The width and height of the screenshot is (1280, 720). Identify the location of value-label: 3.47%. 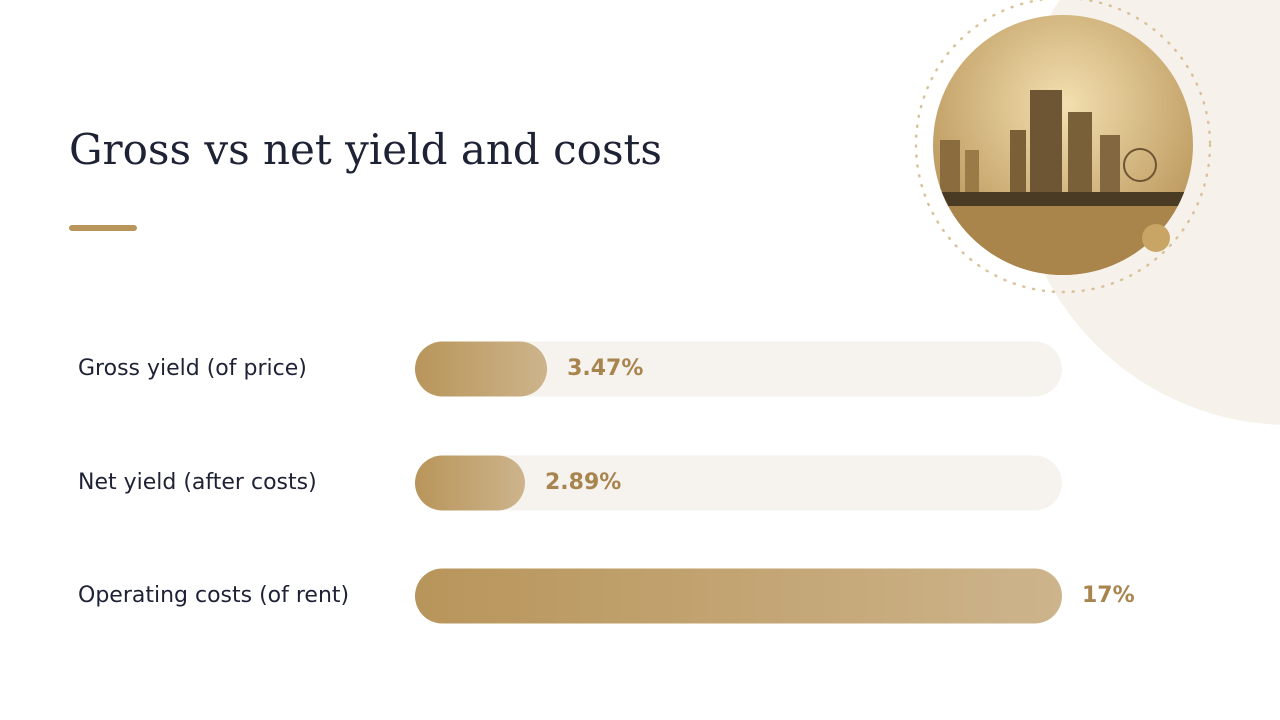
(605, 368).